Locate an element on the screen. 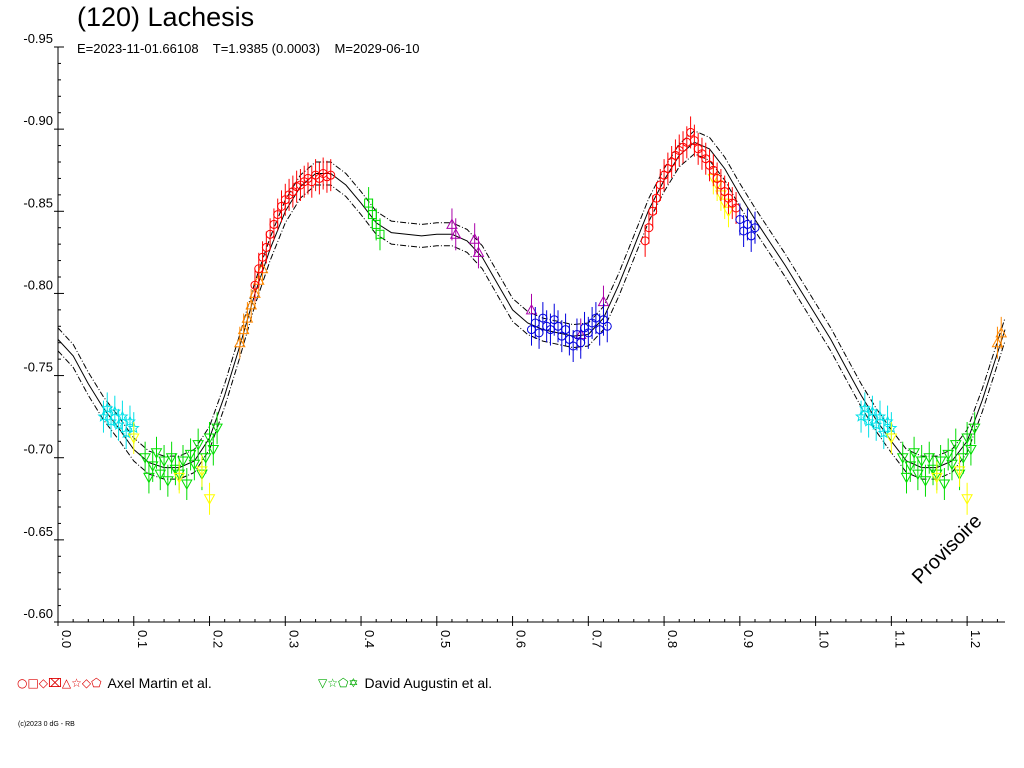 The image size is (1024, 768). y-tick-label: -0.70 is located at coordinates (38, 449).